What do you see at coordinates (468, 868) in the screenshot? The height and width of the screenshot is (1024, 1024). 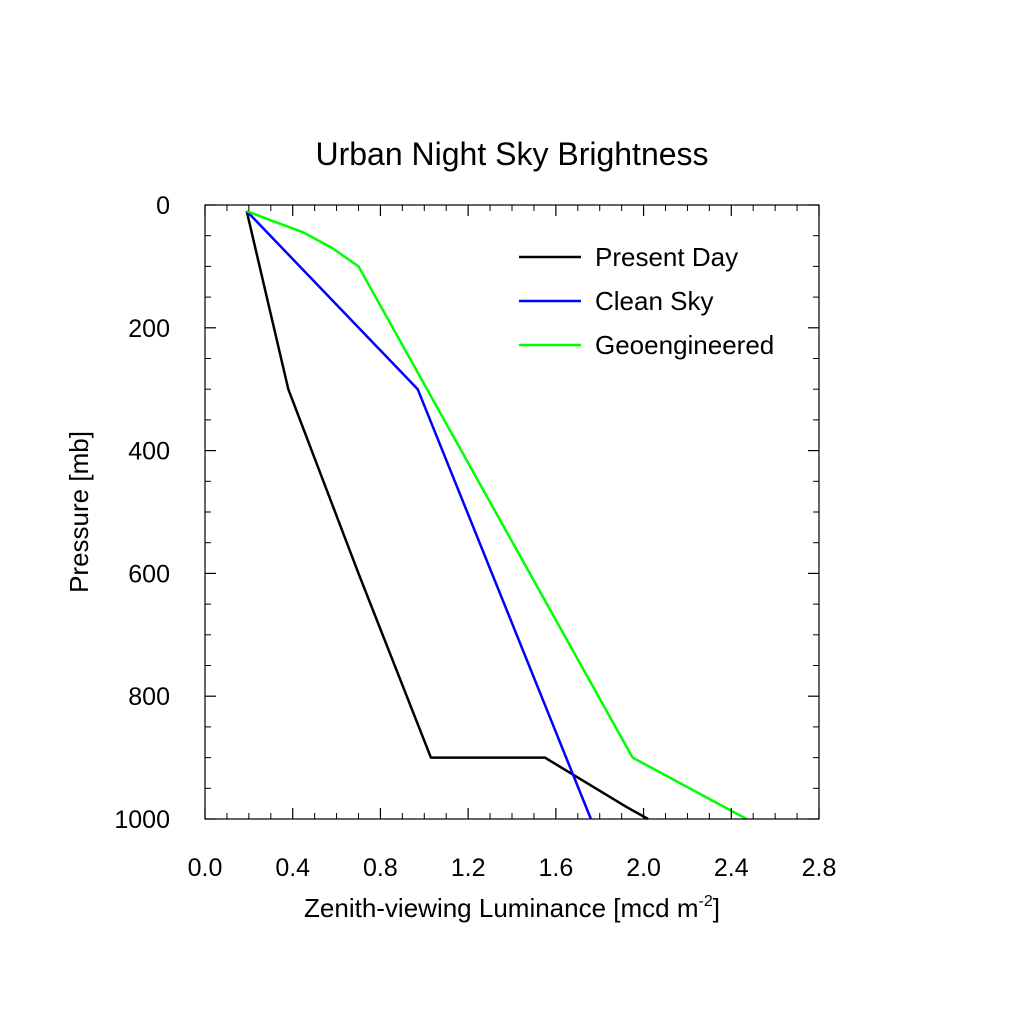 I see `x-tick-label: 1.2` at bounding box center [468, 868].